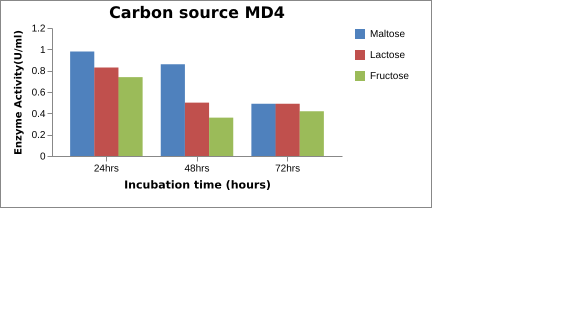 This screenshot has width=564, height=318. What do you see at coordinates (388, 34) in the screenshot?
I see `legend-label: Maltose` at bounding box center [388, 34].